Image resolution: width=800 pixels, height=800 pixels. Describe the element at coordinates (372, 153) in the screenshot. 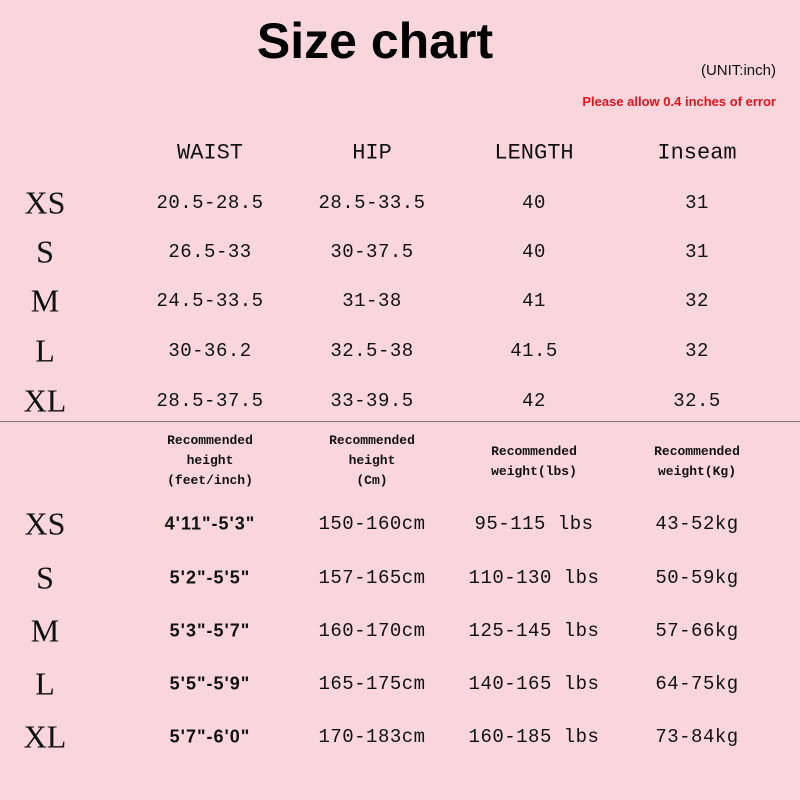

I see `measurement-header: HIP` at that location.